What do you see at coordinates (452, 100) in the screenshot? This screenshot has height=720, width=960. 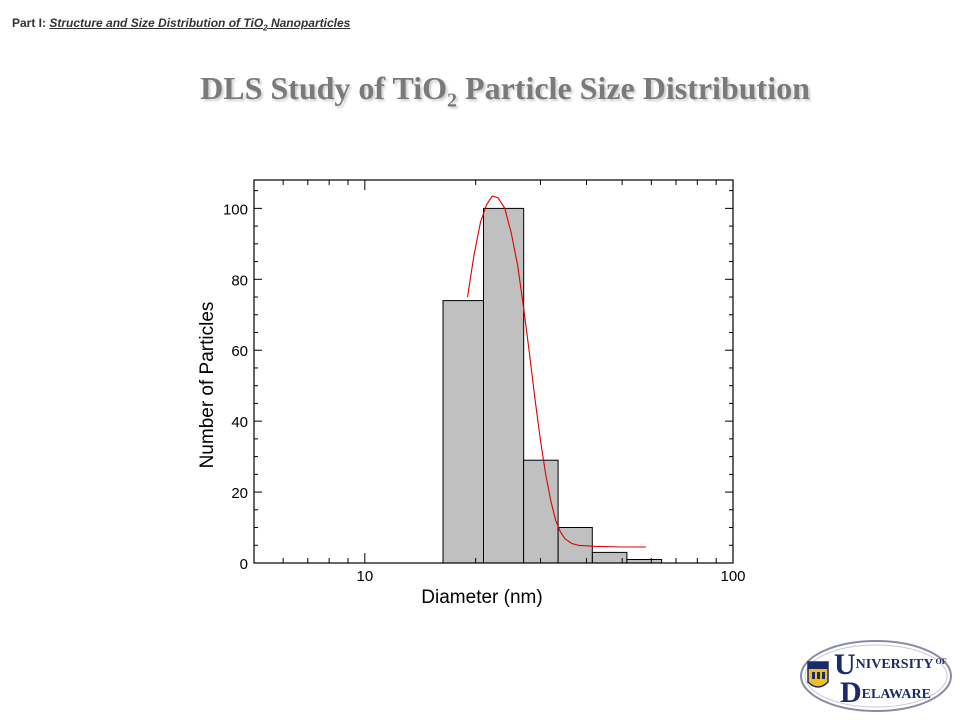 I see `slide-title-subscript: 2` at bounding box center [452, 100].